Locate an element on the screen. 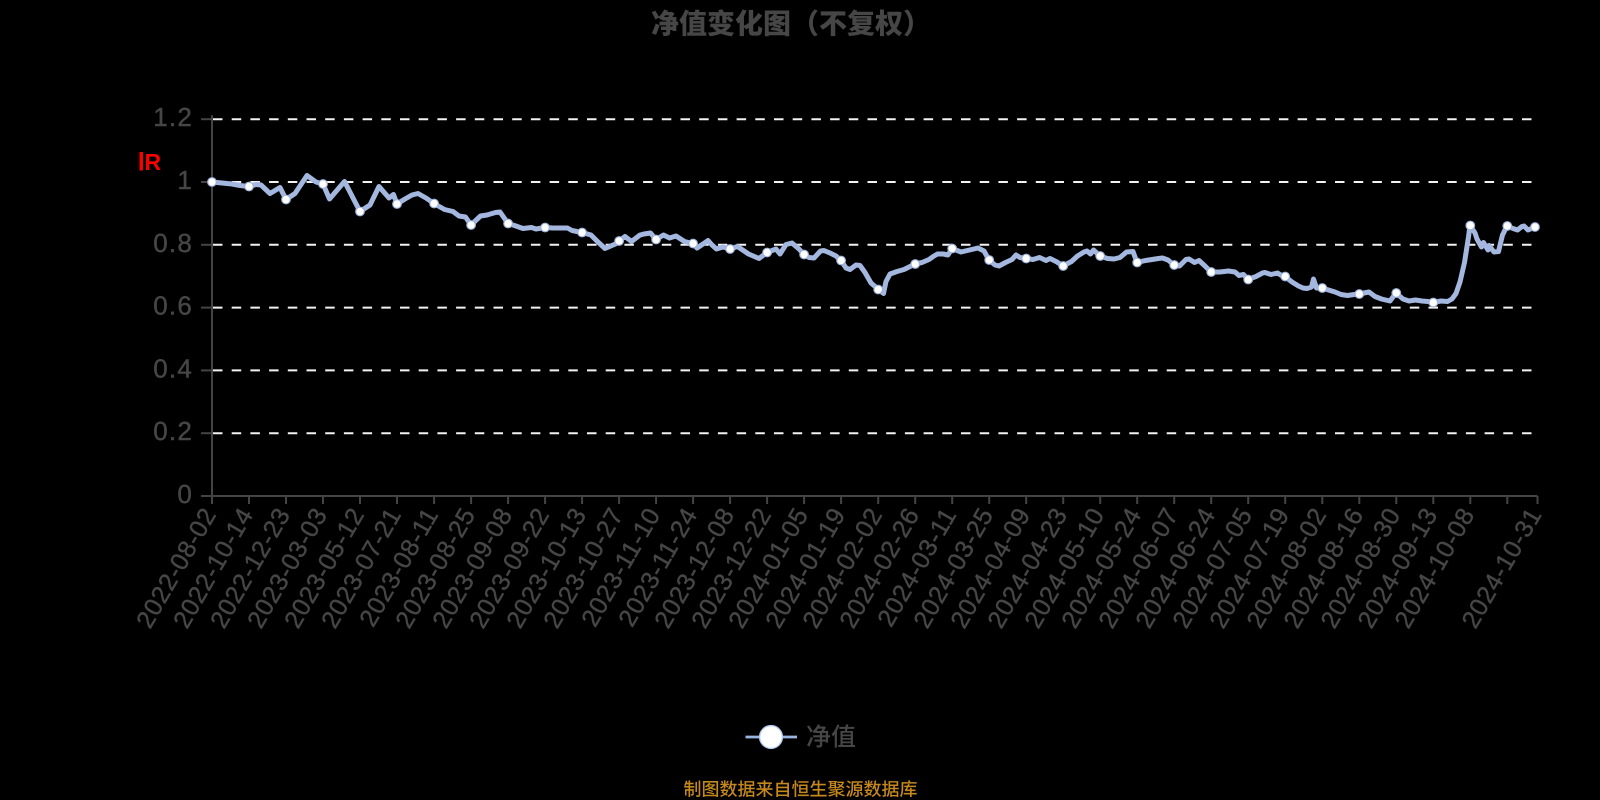 This screenshot has width=1600, height=800. svg-text: 0 is located at coordinates (185, 494).